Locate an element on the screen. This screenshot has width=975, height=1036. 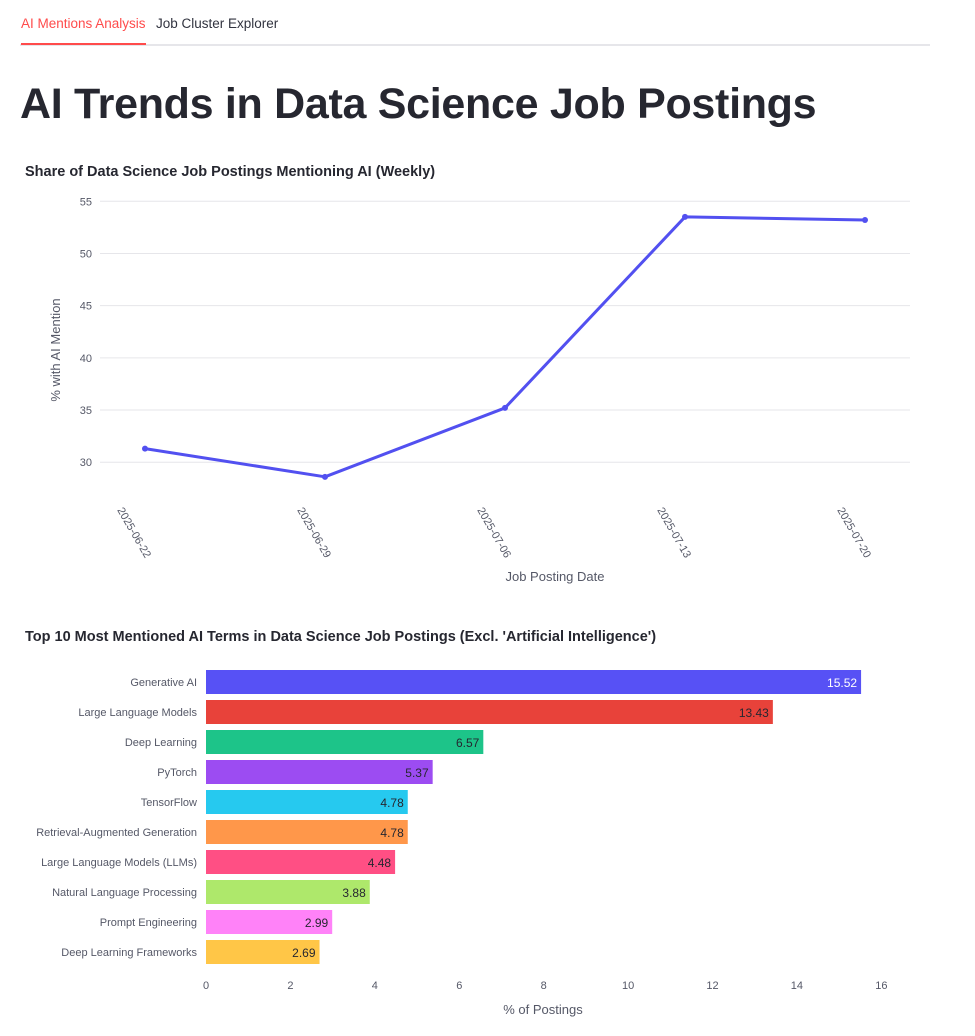
x-tick-label: 4 is located at coordinates (375, 986).